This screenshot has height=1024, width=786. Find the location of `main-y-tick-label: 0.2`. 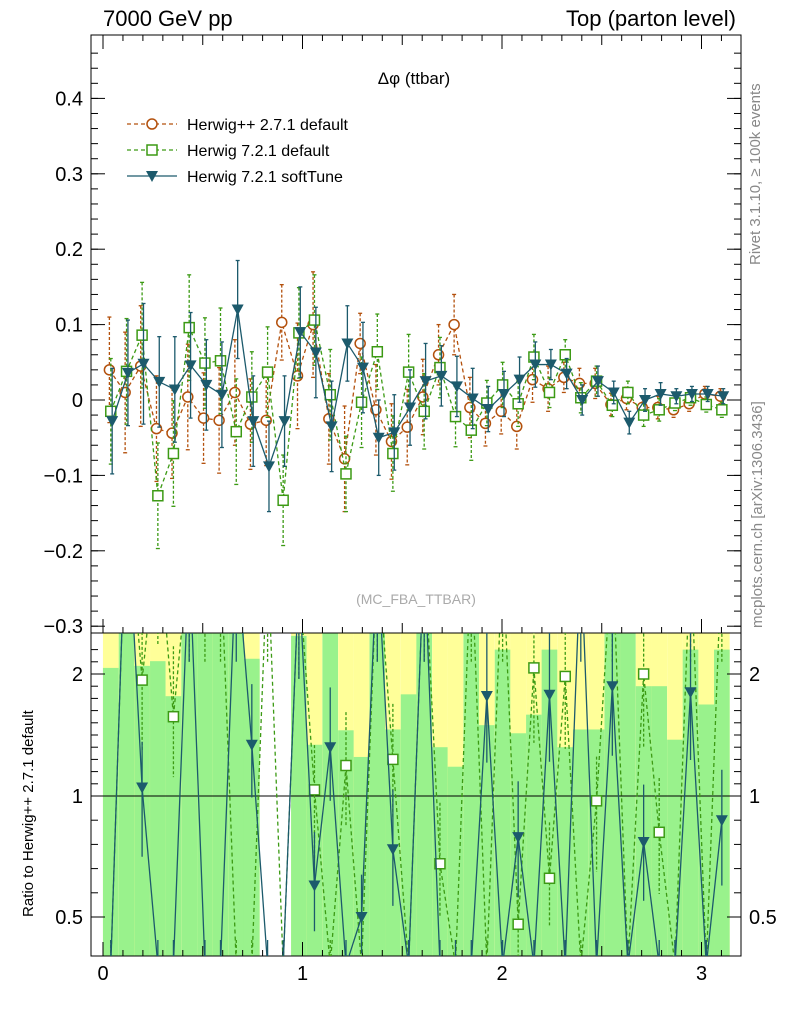

main-y-tick-label: 0.2 is located at coordinates (69, 250).